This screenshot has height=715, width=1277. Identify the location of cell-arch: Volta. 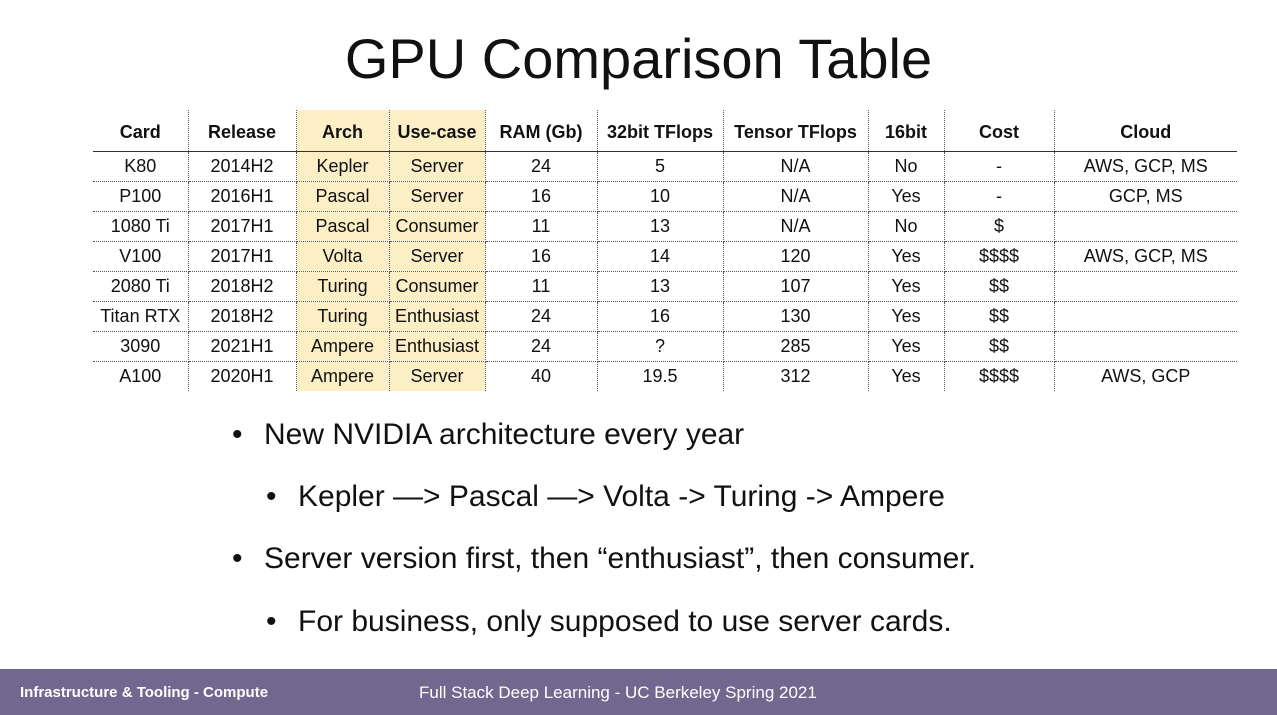
(343, 256).